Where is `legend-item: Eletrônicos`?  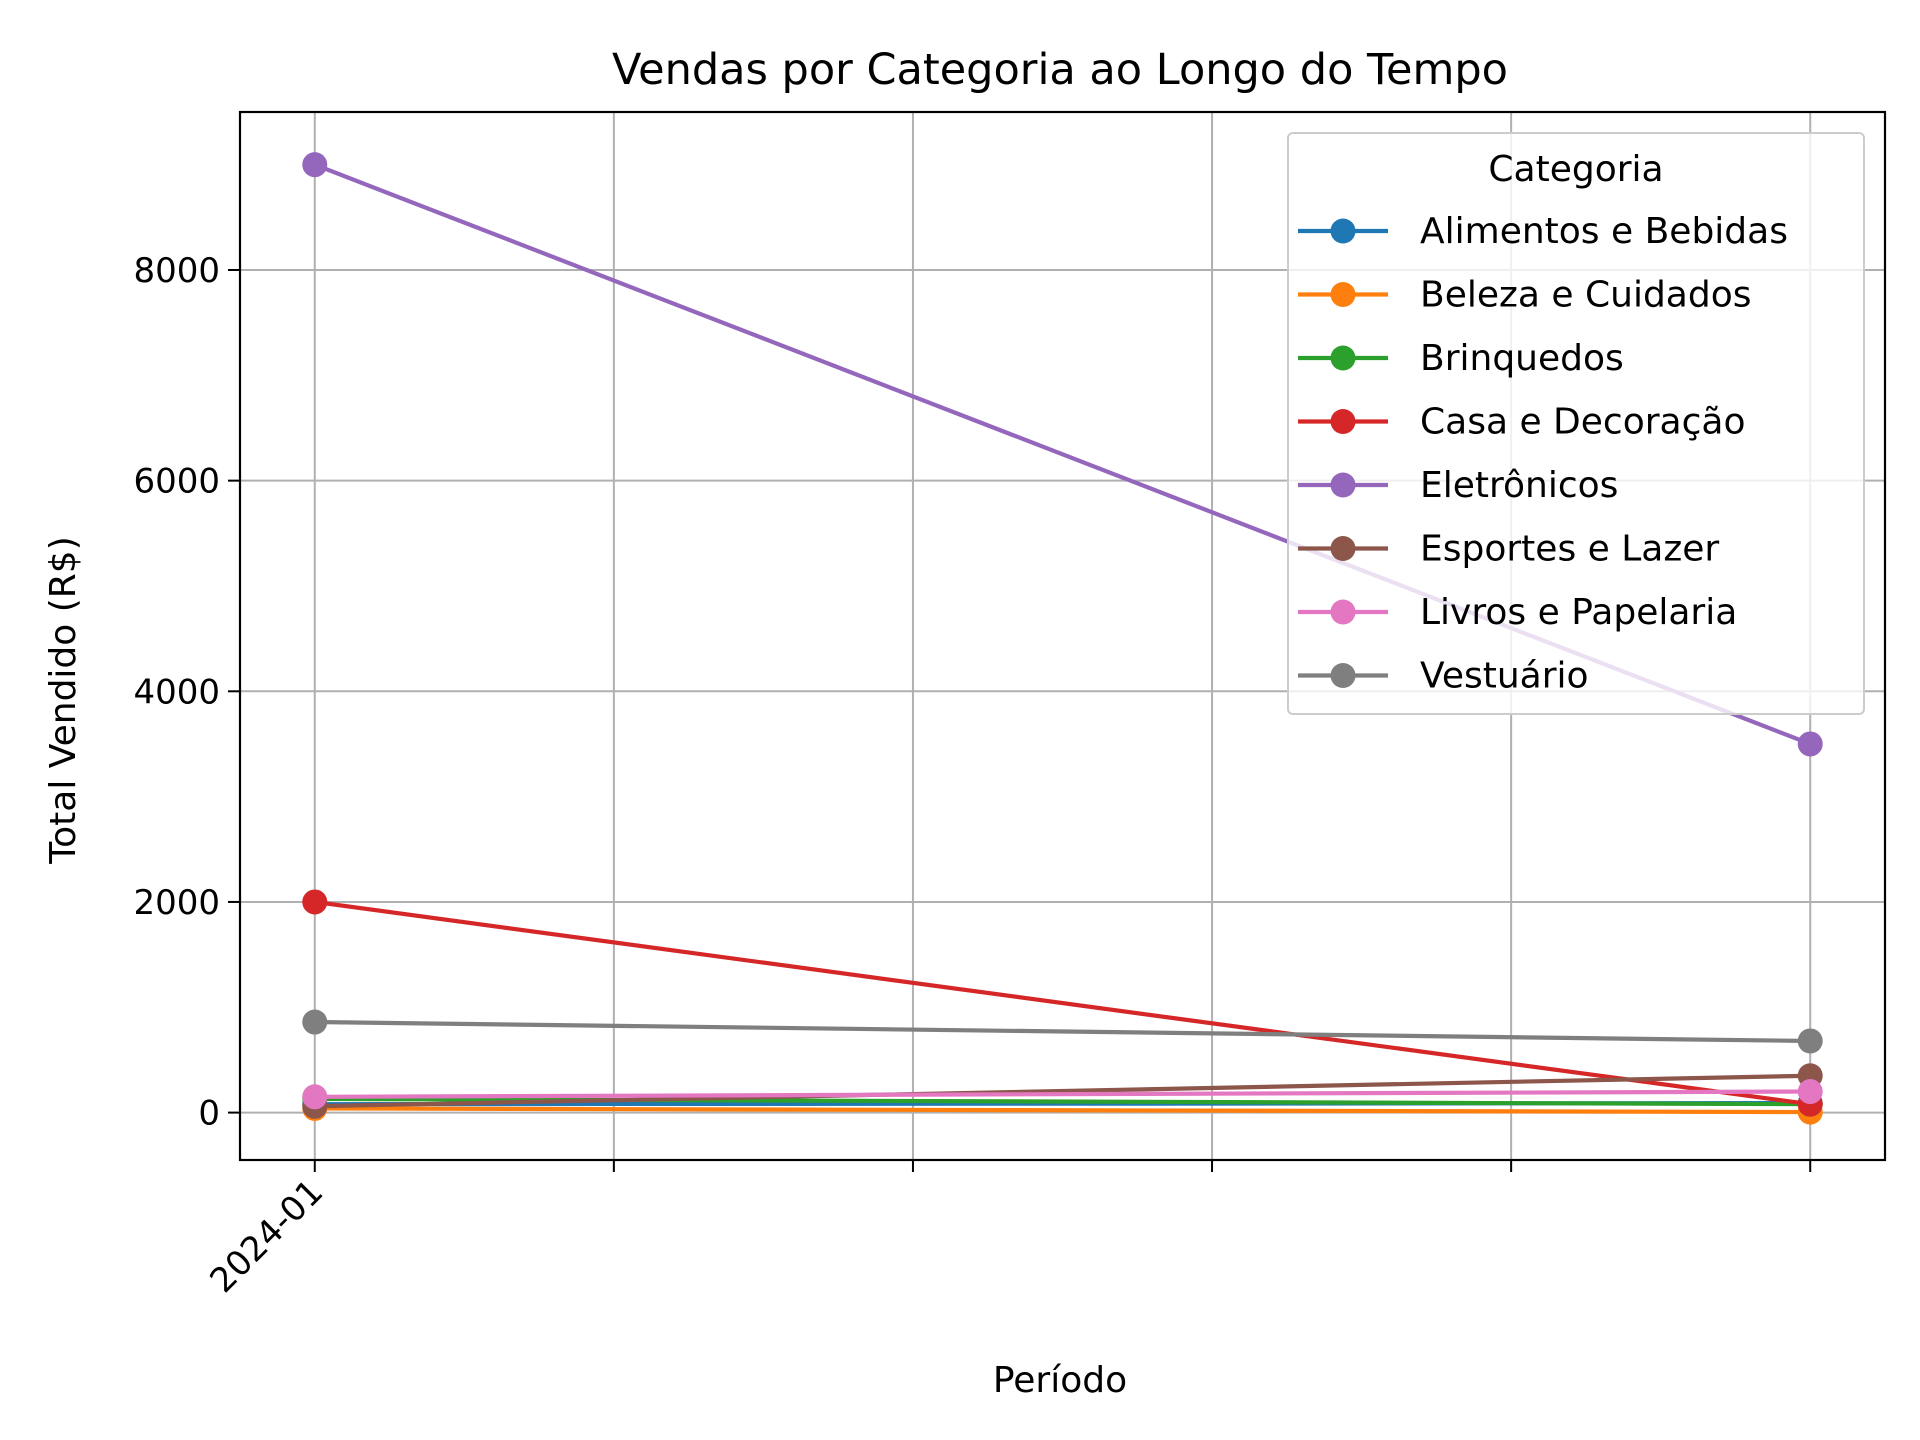
legend-item: Eletrônicos is located at coordinates (1458, 485).